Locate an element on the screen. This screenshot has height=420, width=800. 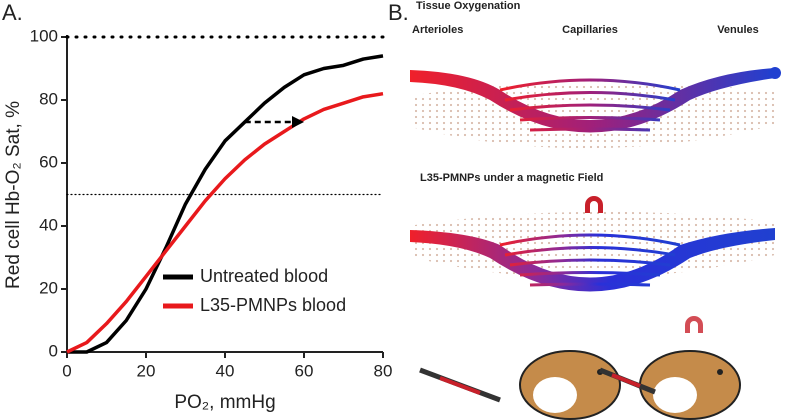
region-label: Venules is located at coordinates (738, 30).